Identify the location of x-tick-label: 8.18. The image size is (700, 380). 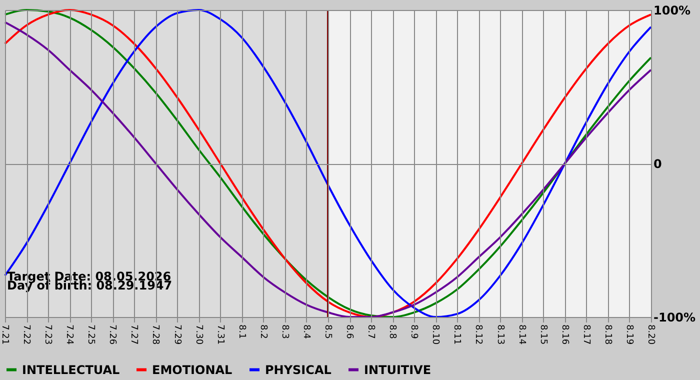
(607, 334).